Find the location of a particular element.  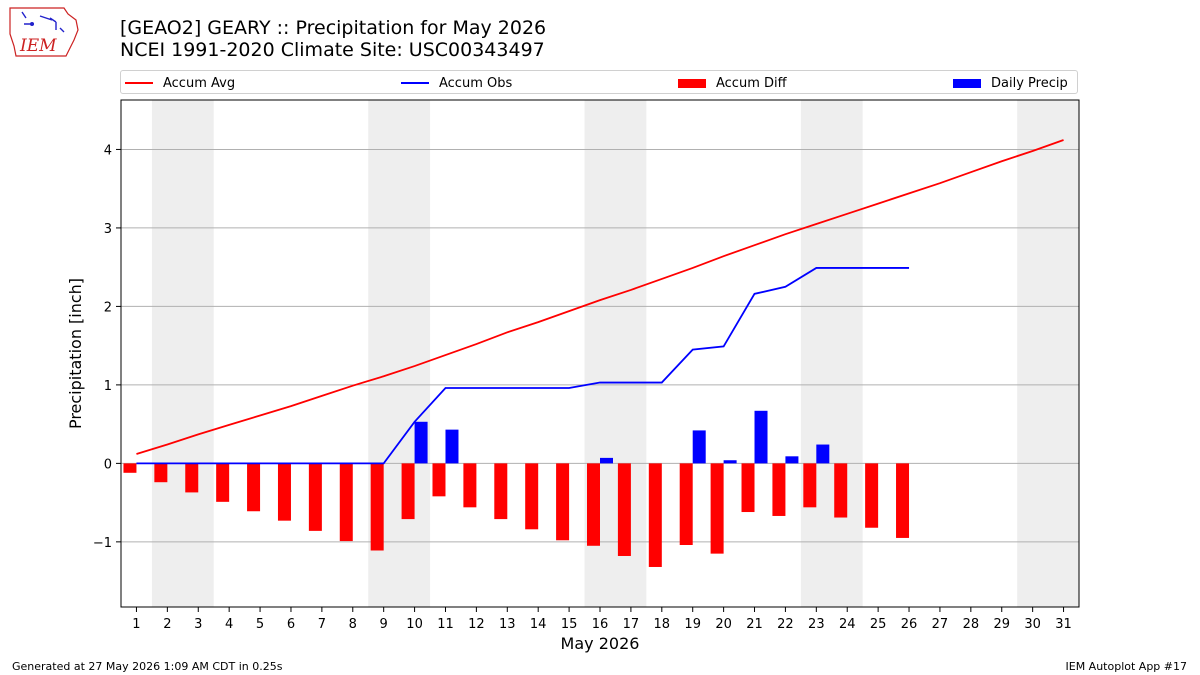

ytick-label-2: 2 is located at coordinates (108, 307).